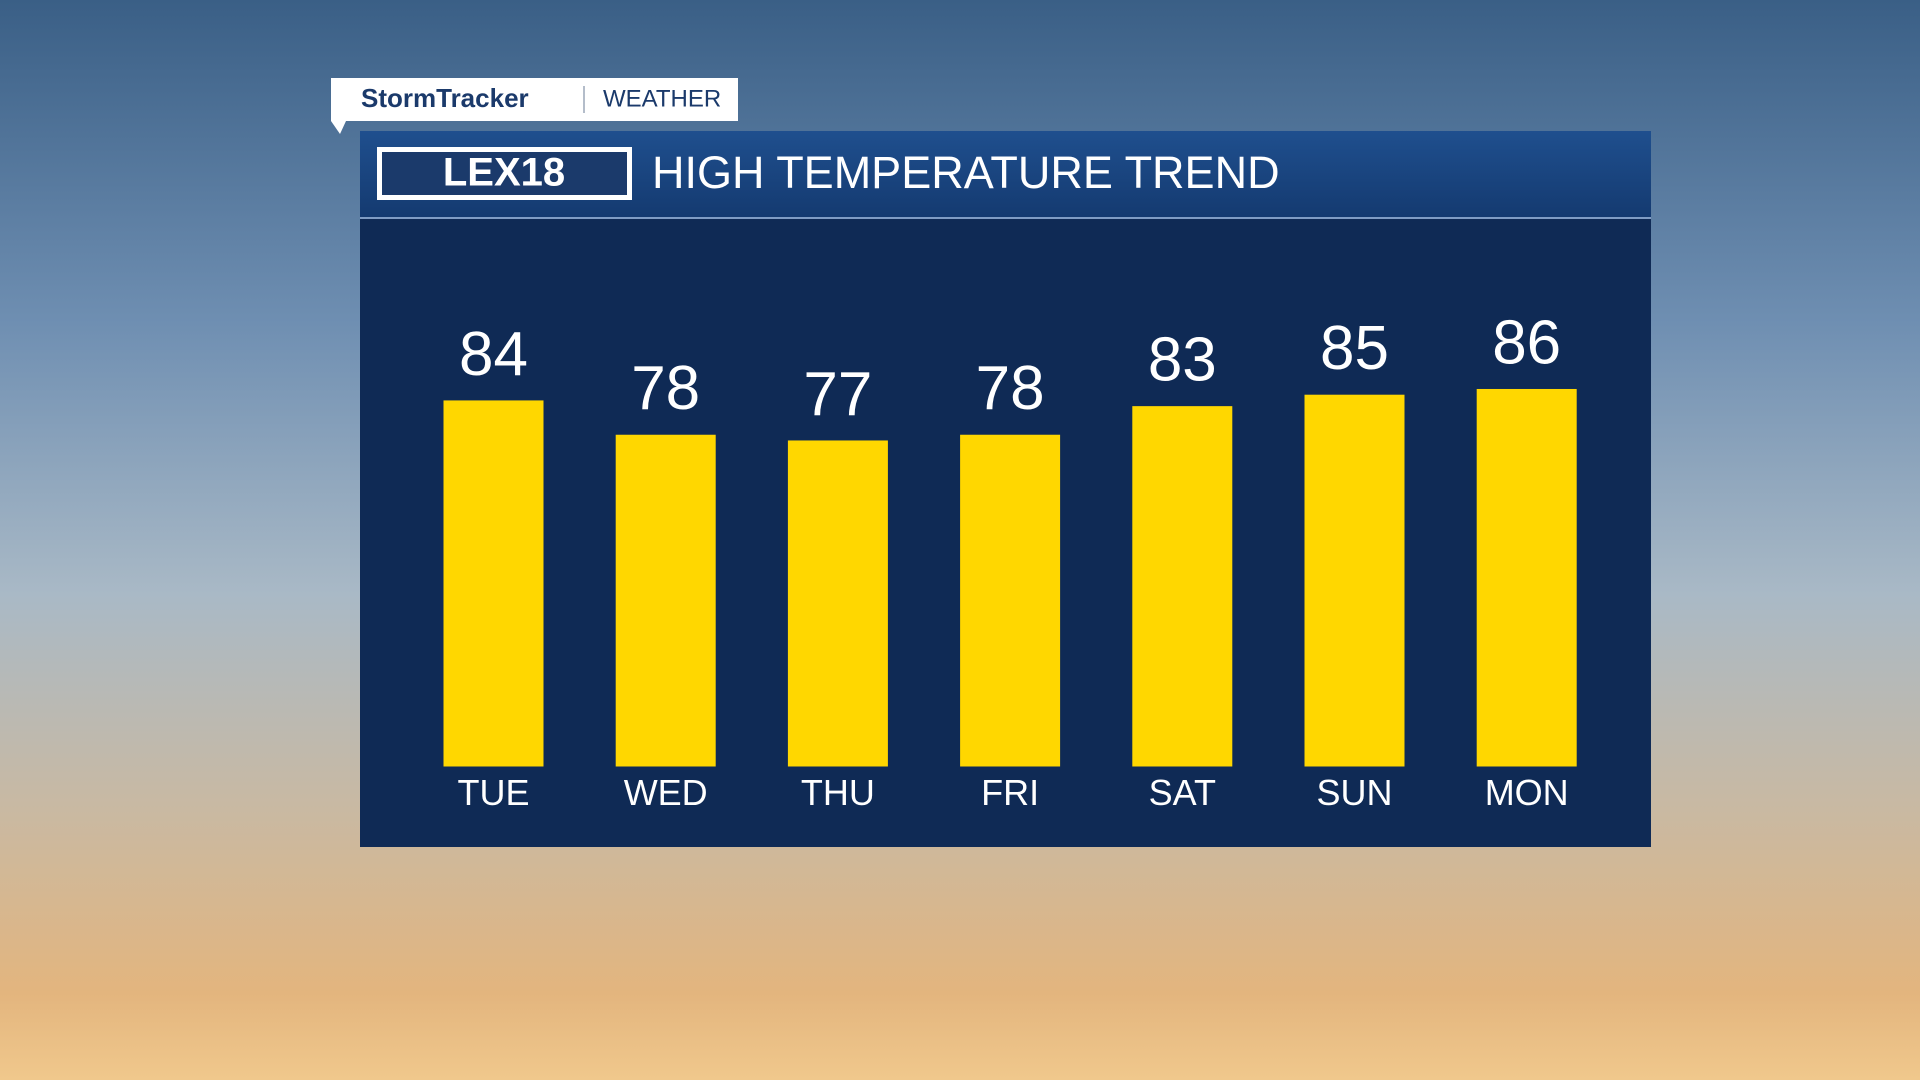  Describe the element at coordinates (838, 792) in the screenshot. I see `x-tick-label: THU` at that location.